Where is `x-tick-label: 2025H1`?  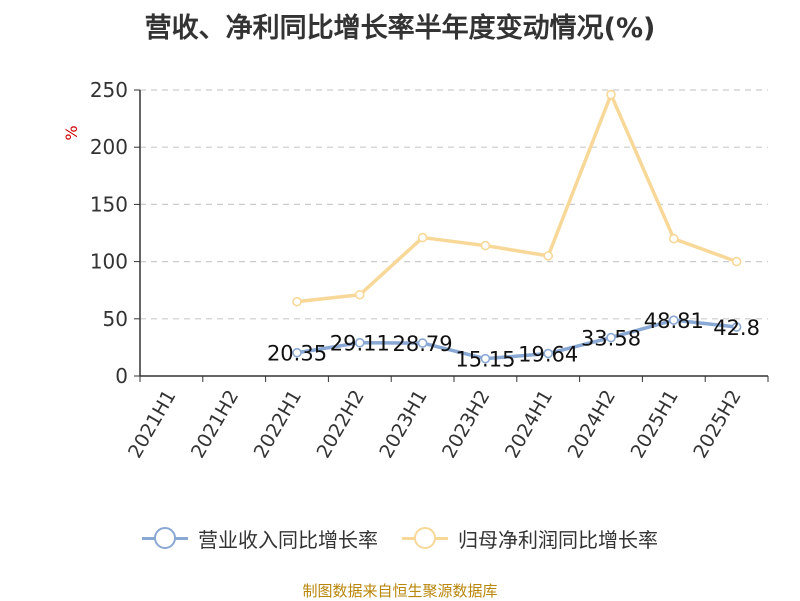
x-tick-label: 2025H1 is located at coordinates (654, 424).